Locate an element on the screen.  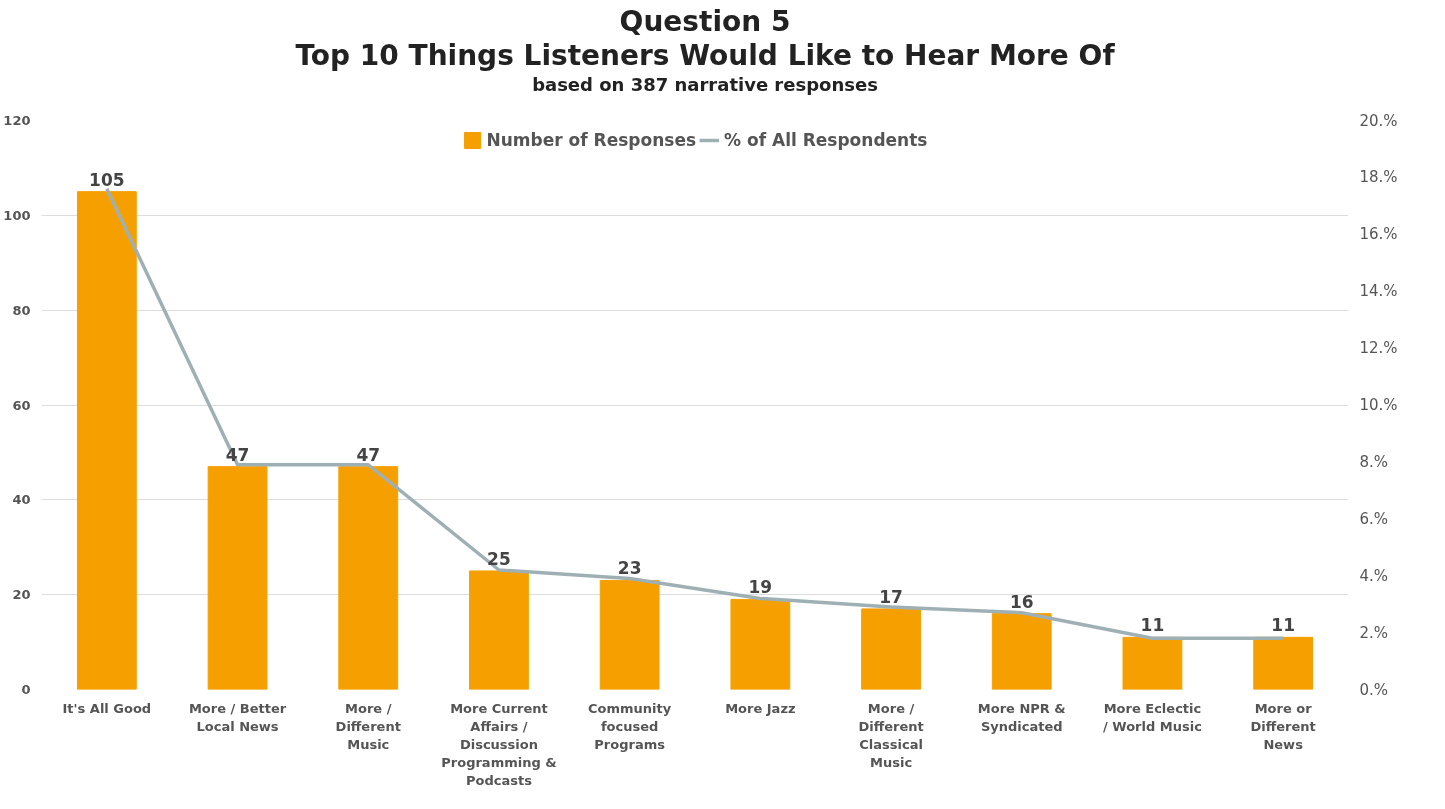
y-tick-label: 120 is located at coordinates (17, 120).